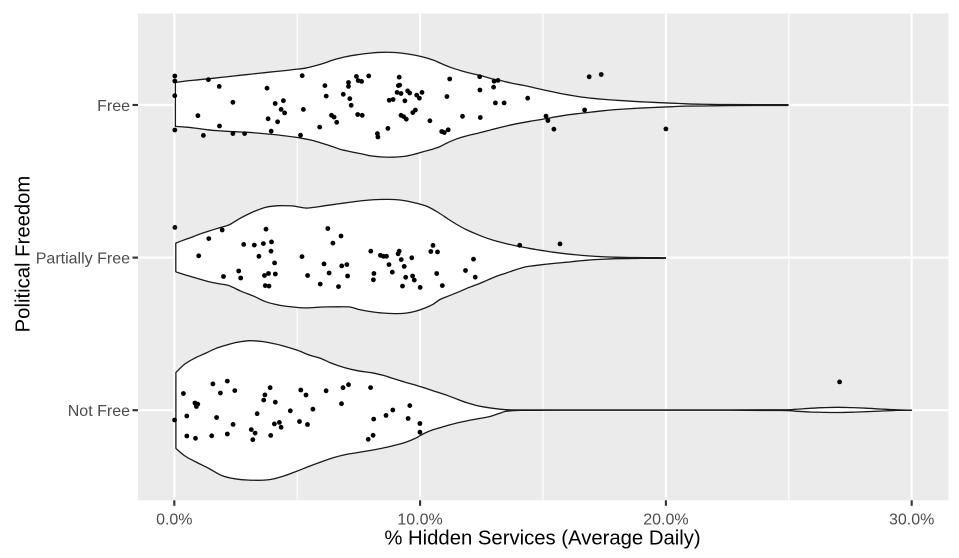 The image size is (959, 558). Describe the element at coordinates (665, 520) in the screenshot. I see `svg-text: 20.0%` at that location.